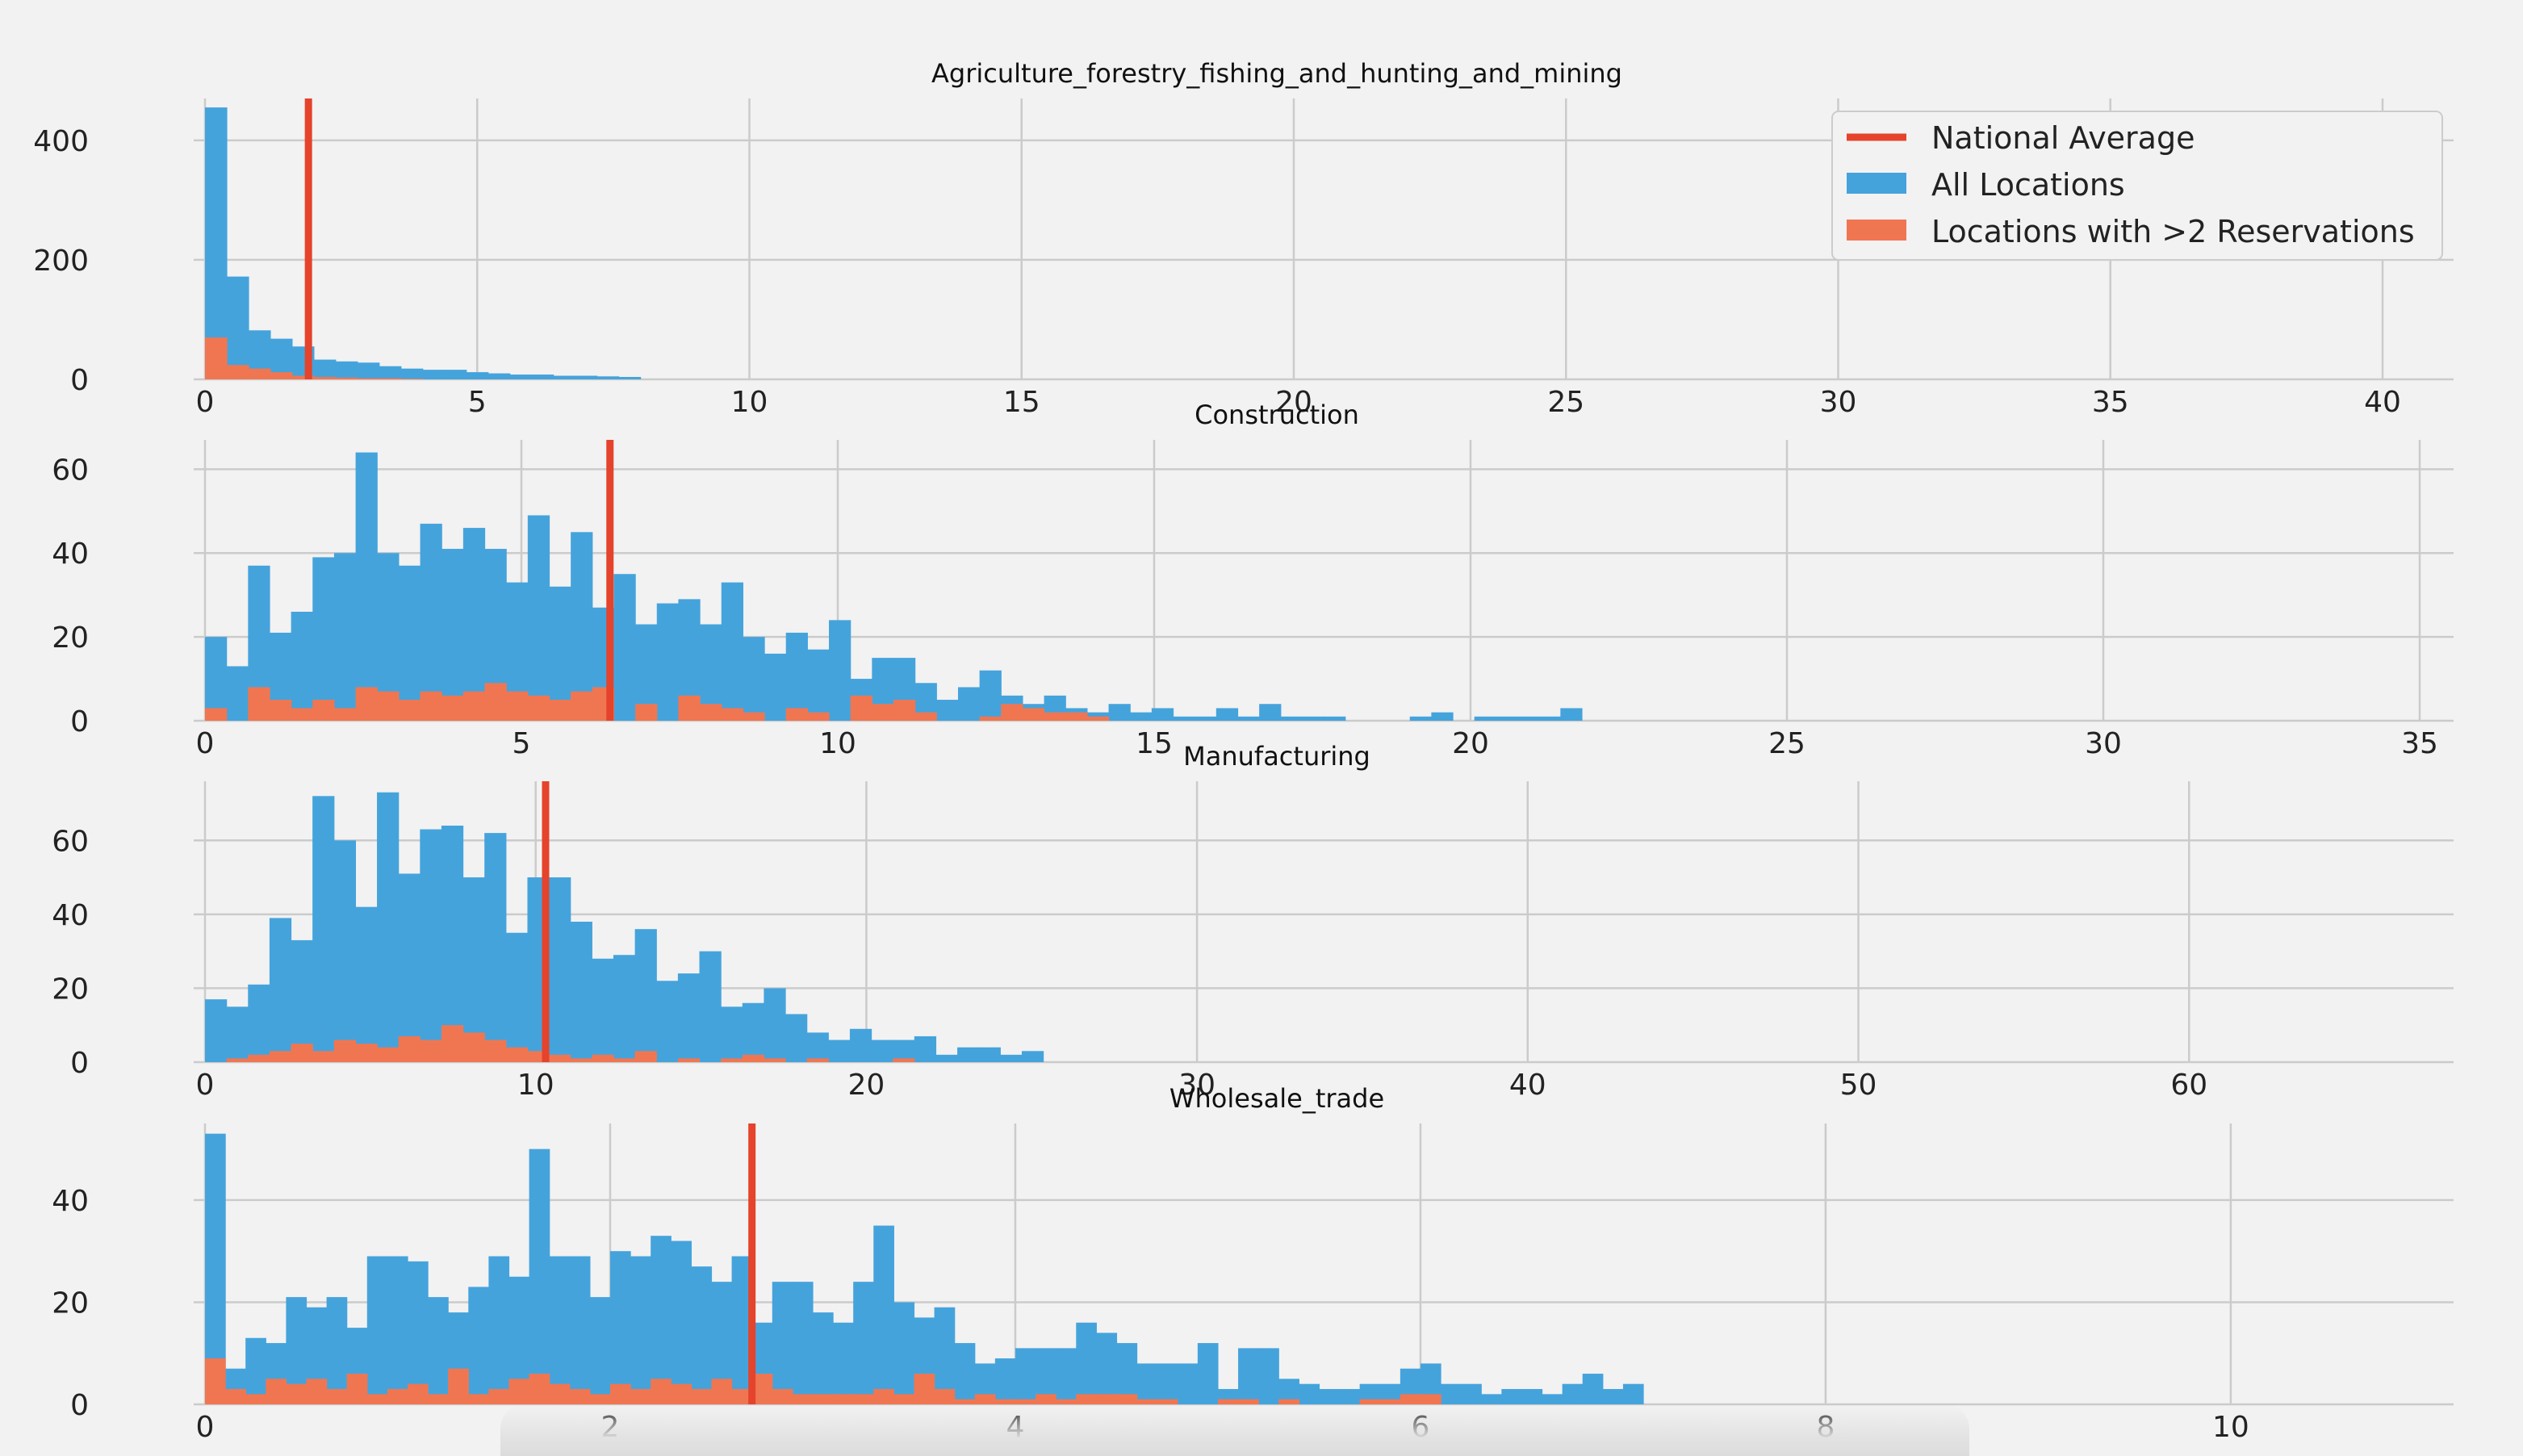 The height and width of the screenshot is (1456, 2523). What do you see at coordinates (70, 1201) in the screenshot?
I see `y-tick-label: 40` at bounding box center [70, 1201].